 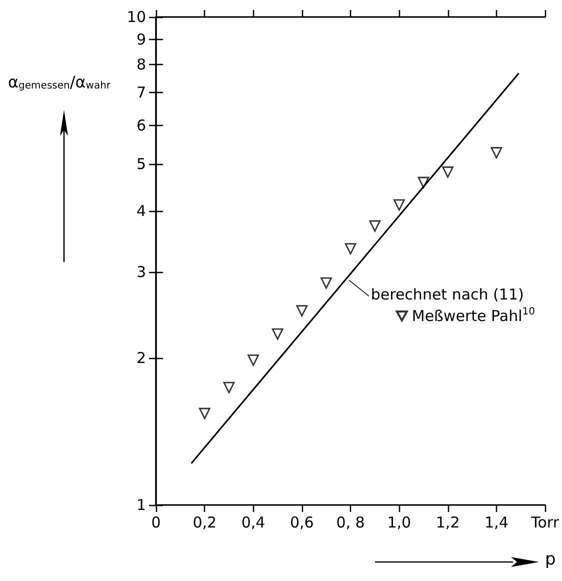 What do you see at coordinates (156, 523) in the screenshot?
I see `x-tick-label: 0` at bounding box center [156, 523].